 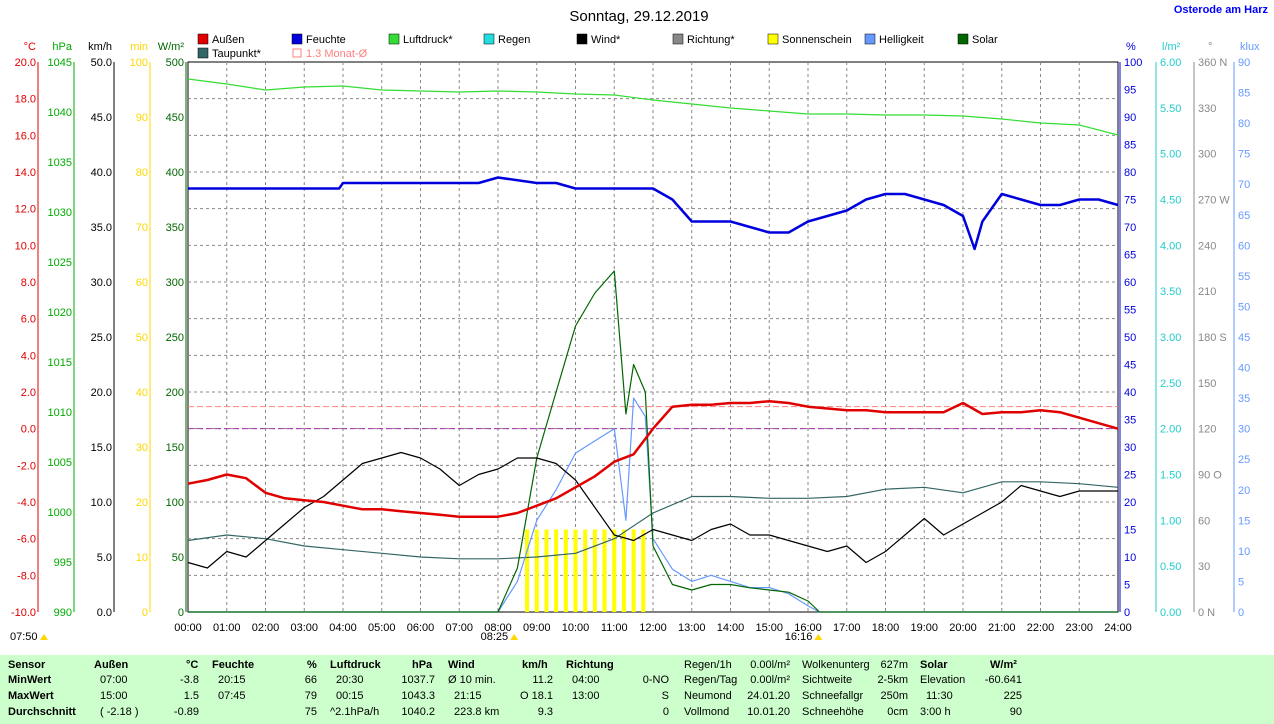 What do you see at coordinates (60, 313) in the screenshot?
I see `left-tick-label: 1020` at bounding box center [60, 313].